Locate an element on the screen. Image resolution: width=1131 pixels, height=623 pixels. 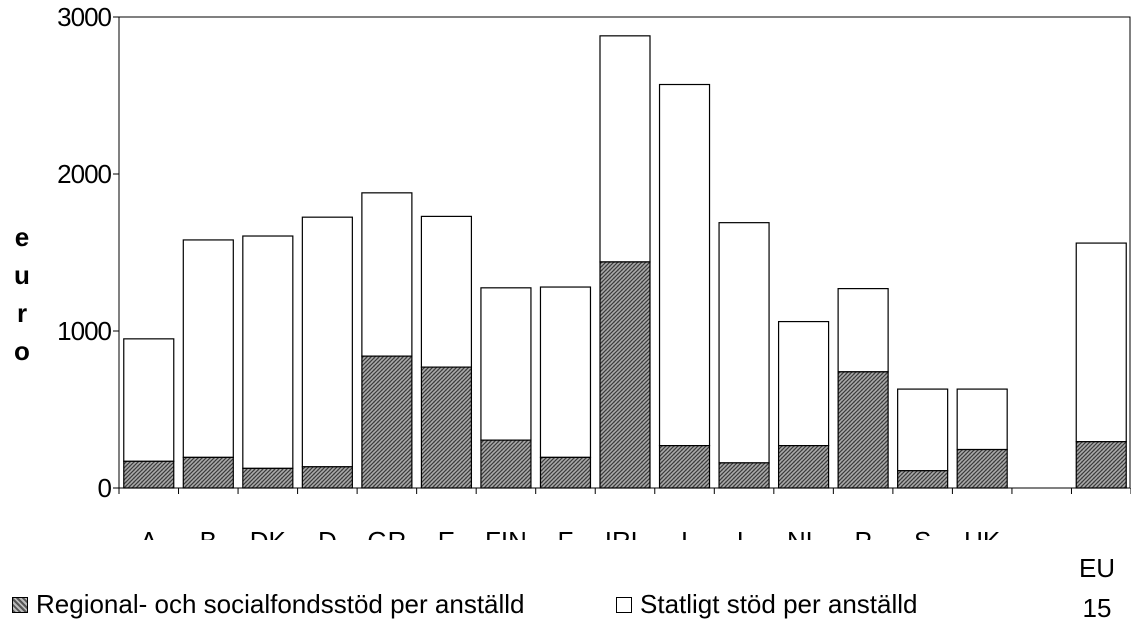
x-tick-label: UK is located at coordinates (982, 541).